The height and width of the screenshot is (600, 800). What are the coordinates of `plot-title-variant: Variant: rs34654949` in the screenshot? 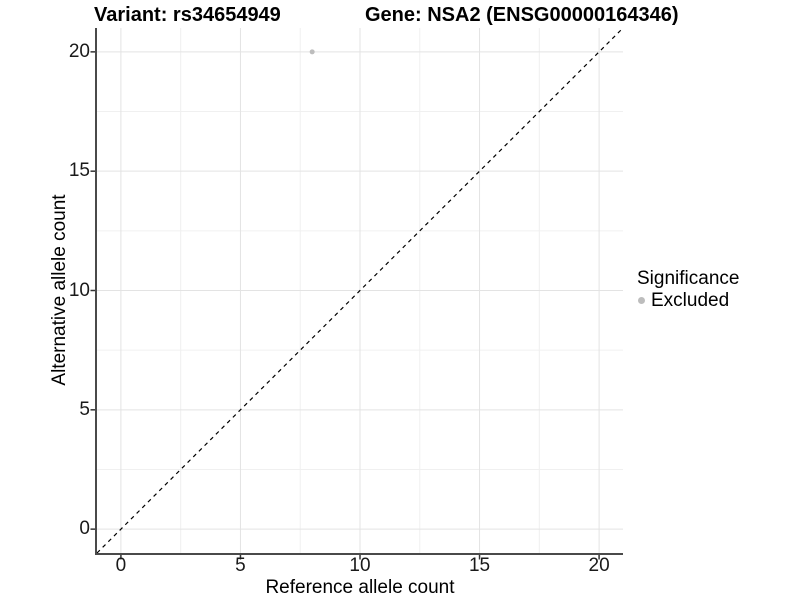 It's located at (187, 15).